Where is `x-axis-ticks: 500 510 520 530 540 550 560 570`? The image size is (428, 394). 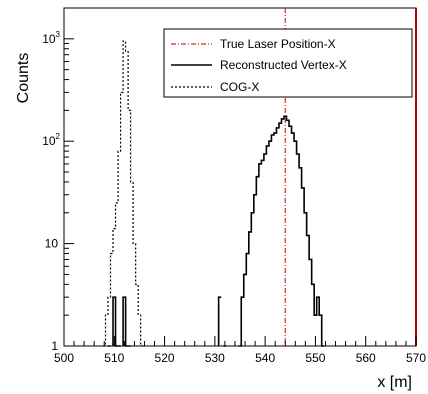
x-axis-ticks: 500 510 520 530 540 550 560 570 is located at coordinates (240, 350).